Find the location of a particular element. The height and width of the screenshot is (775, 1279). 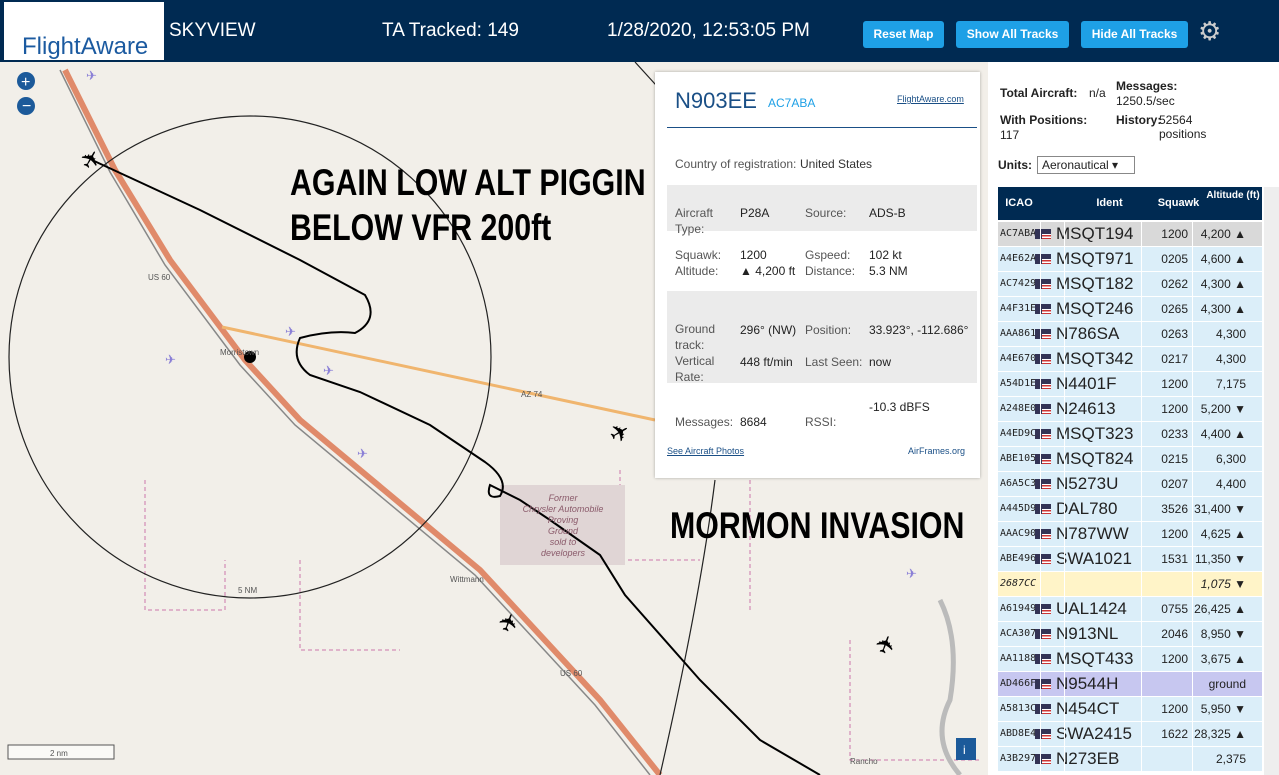

table-row: A4F31E MSQT246 0265 4,300 ▲ is located at coordinates (1130, 309).